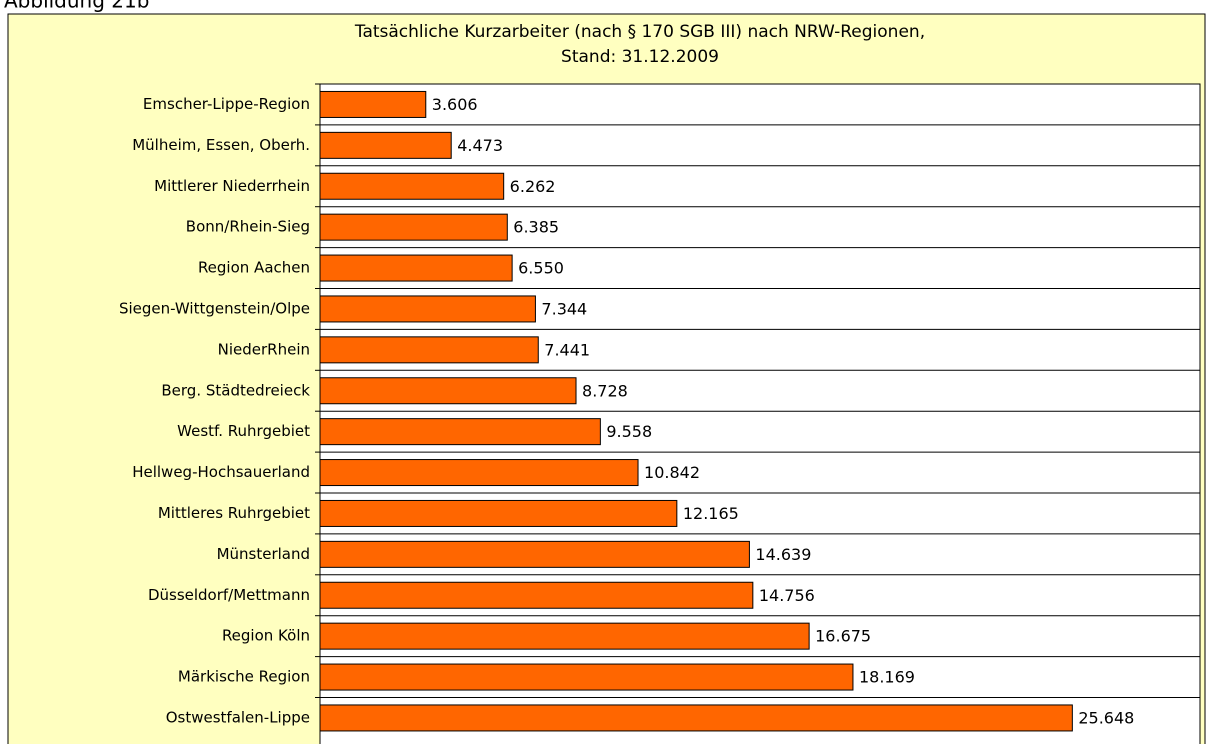  I want to click on data-label: 9.558, so click(629, 431).